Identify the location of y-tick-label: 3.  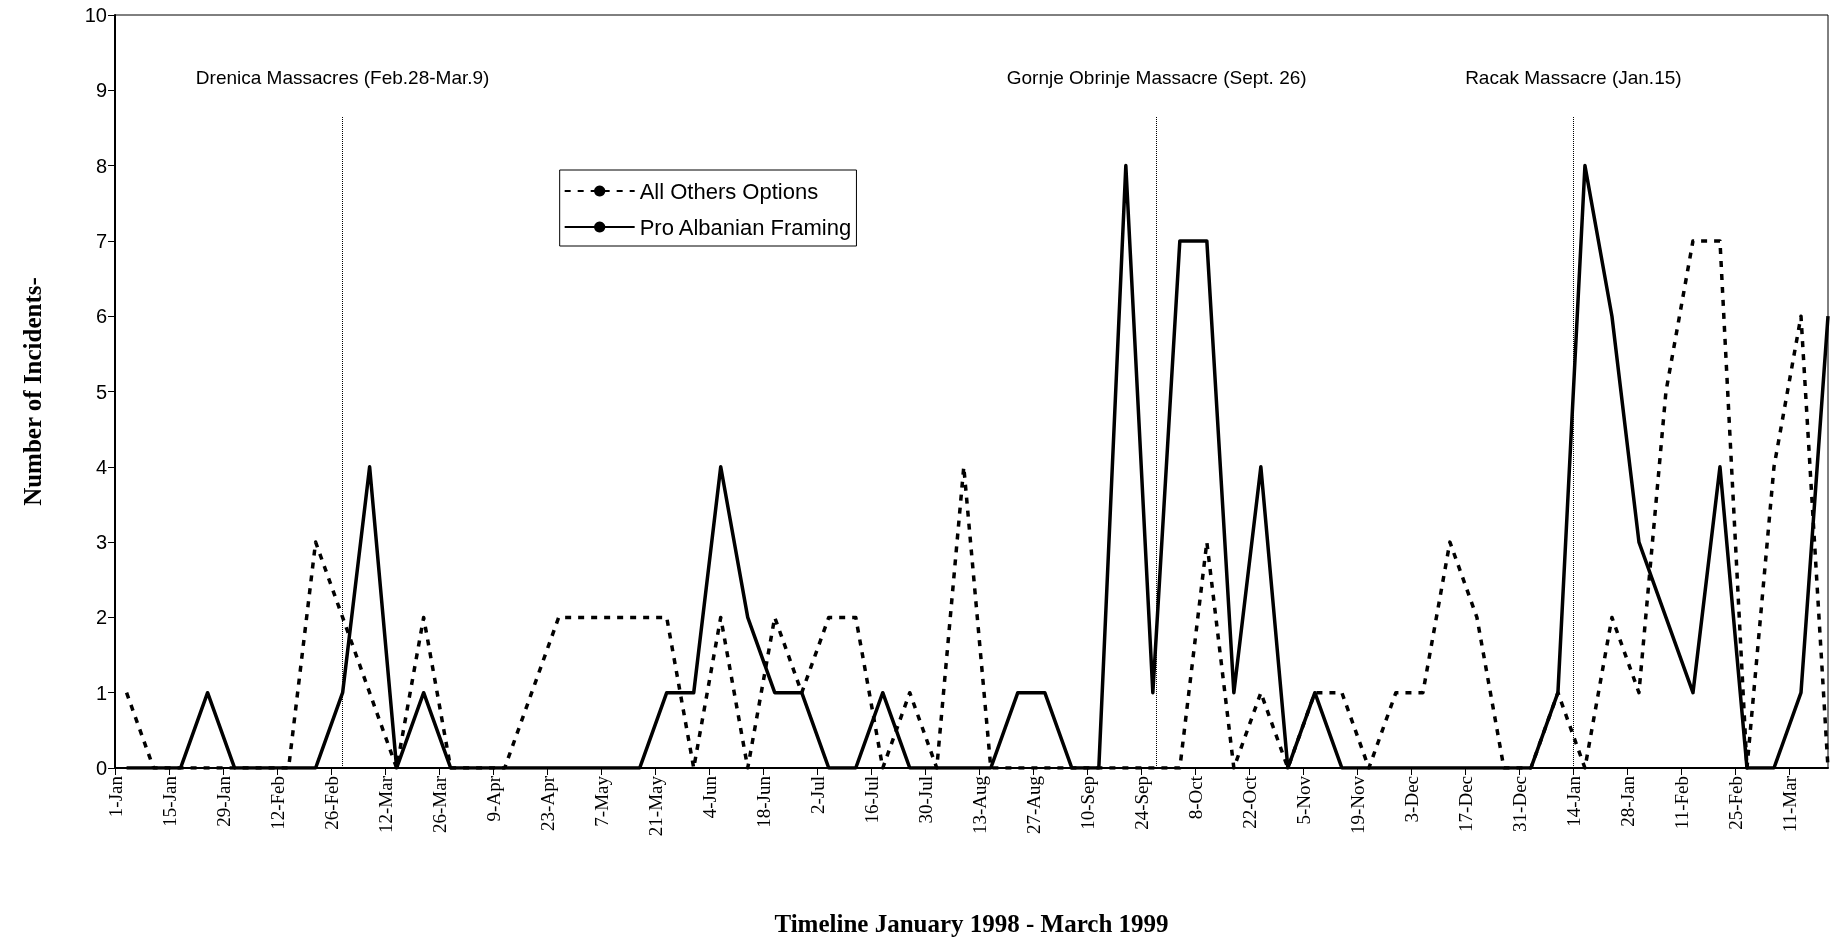
(101, 542).